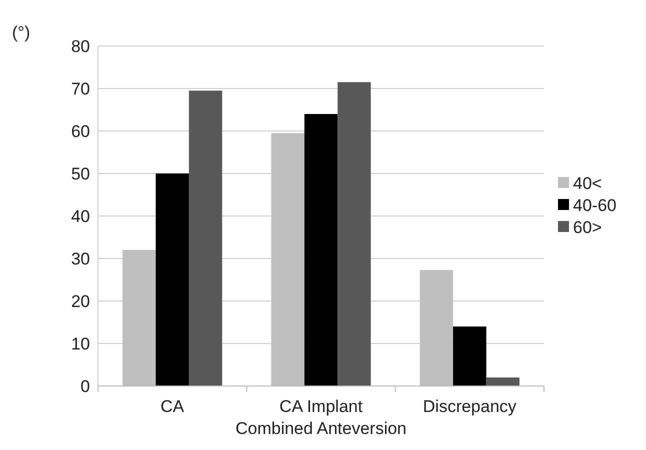 This screenshot has height=450, width=646. What do you see at coordinates (80, 258) in the screenshot?
I see `y-tick-label: 30` at bounding box center [80, 258].